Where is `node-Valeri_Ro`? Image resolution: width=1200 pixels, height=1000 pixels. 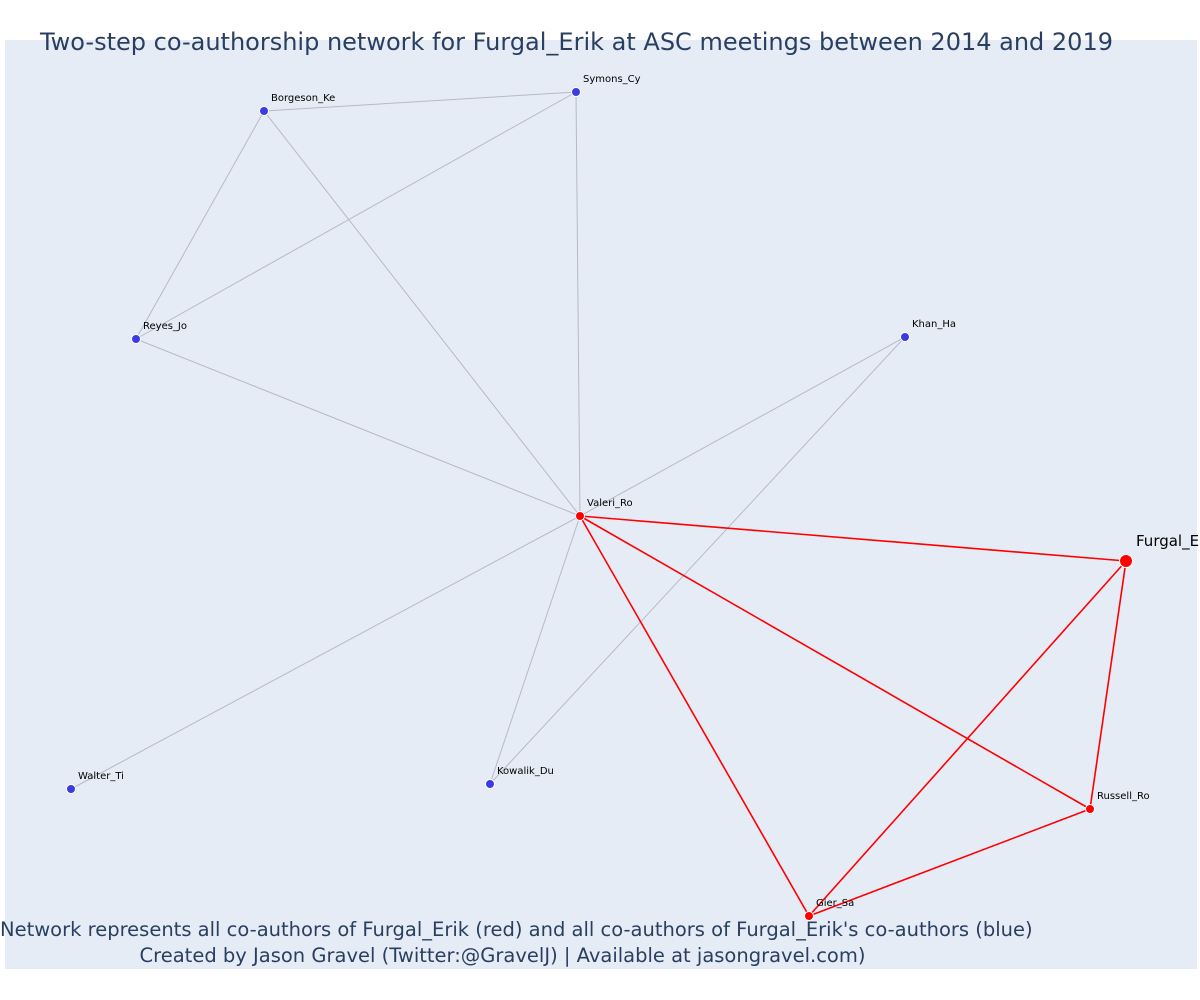 node-Valeri_Ro is located at coordinates (580, 516).